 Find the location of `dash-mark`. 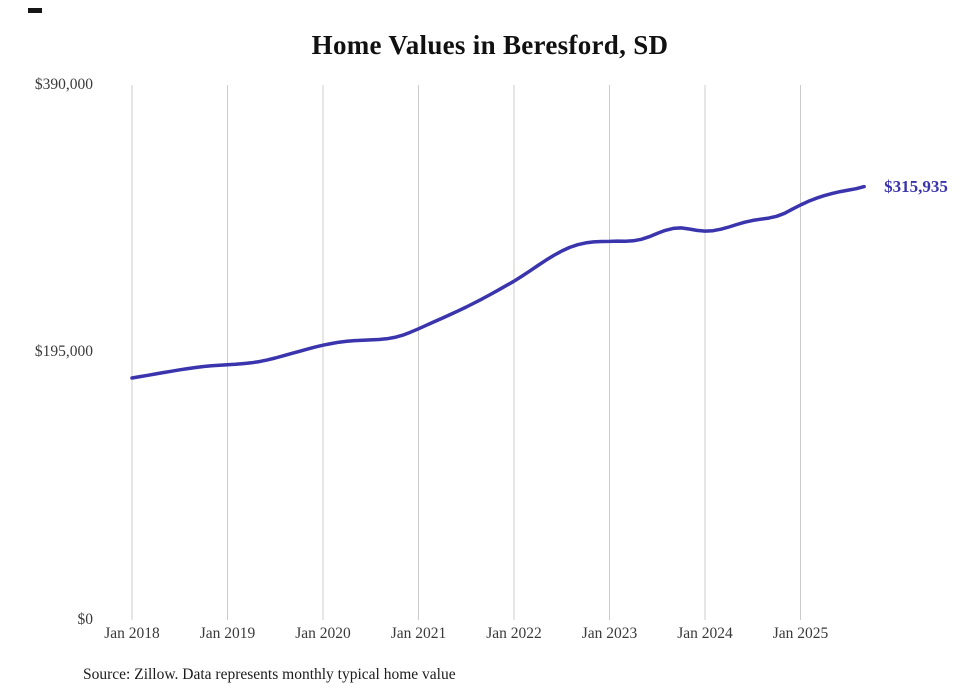

dash-mark is located at coordinates (35, 10).